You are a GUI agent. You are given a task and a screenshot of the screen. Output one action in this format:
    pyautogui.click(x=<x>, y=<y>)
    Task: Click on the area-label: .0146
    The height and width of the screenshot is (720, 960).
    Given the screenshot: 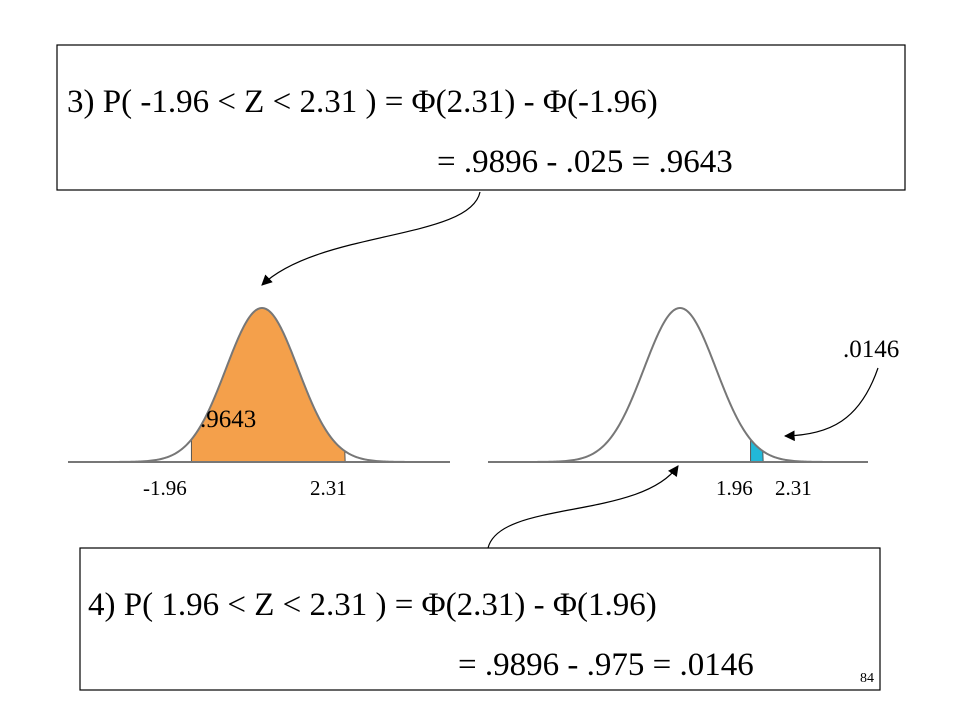 What is the action you would take?
    pyautogui.click(x=871, y=349)
    